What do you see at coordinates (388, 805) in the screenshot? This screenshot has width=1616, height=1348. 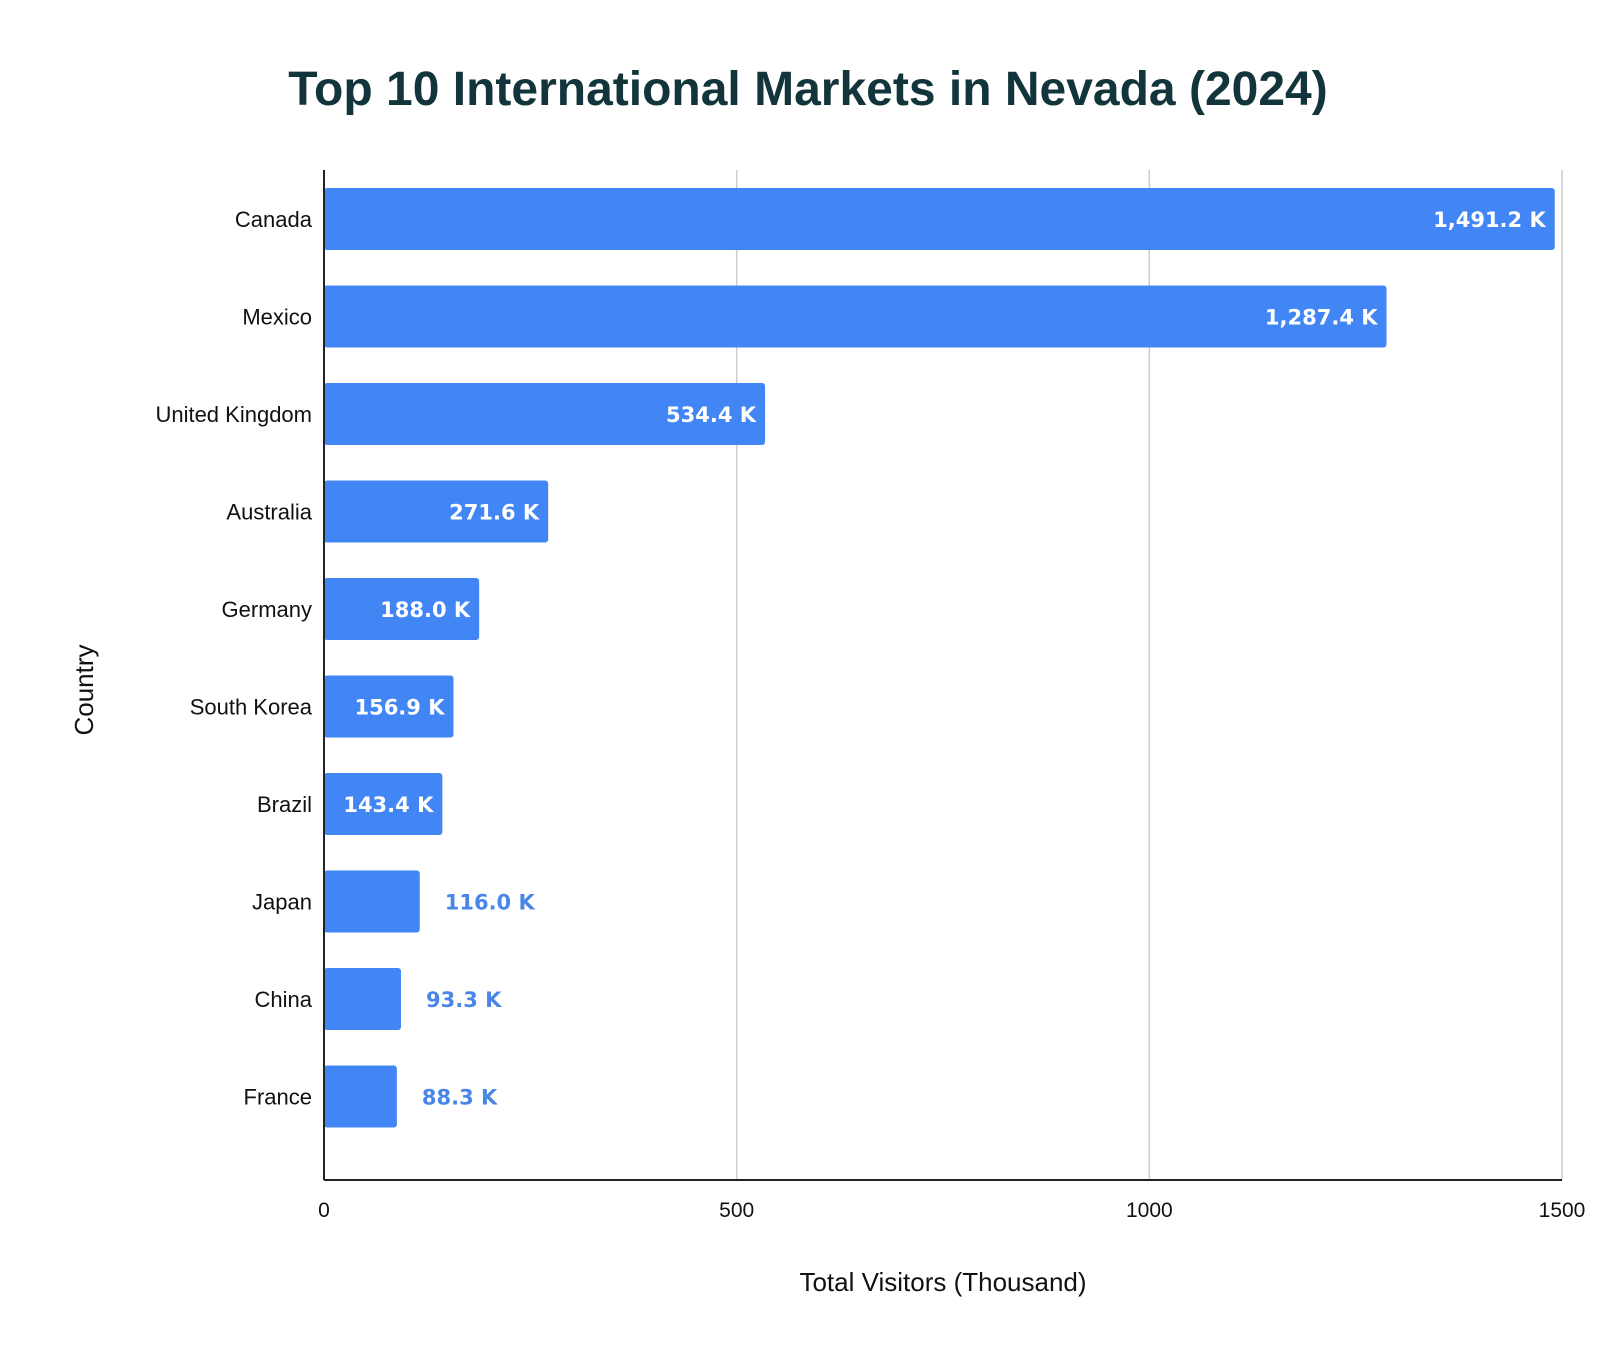 I see `data-label: 143.4 K` at bounding box center [388, 805].